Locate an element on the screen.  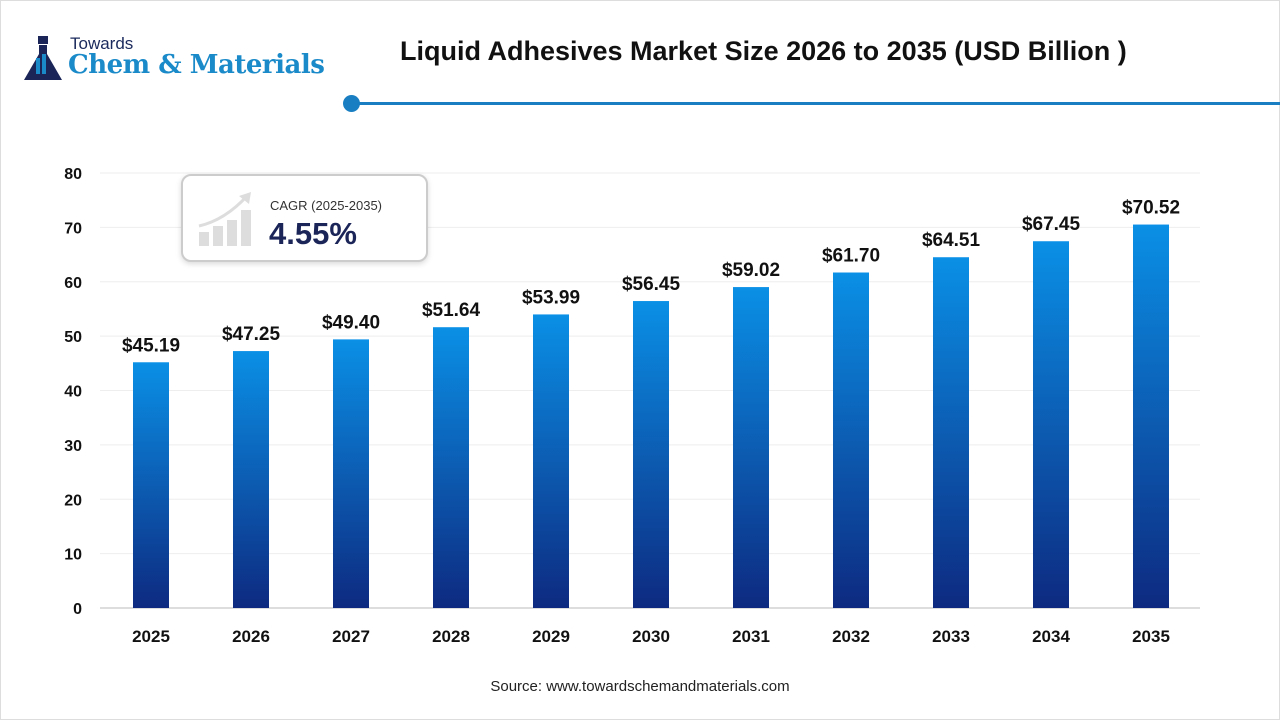
bar-2031 is located at coordinates (751, 447).